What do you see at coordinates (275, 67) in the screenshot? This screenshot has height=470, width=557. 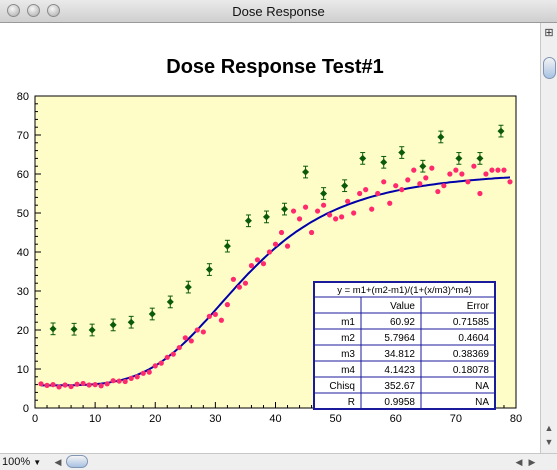 I see `chart-title: Dose Response Test#1` at bounding box center [275, 67].